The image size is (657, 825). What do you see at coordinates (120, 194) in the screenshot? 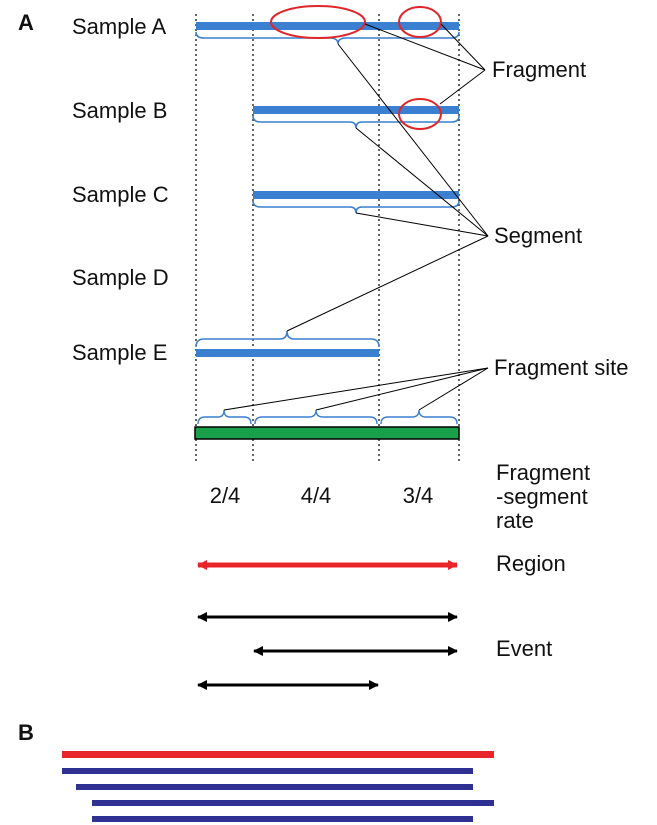
I see `sample-c-label: Sample C` at bounding box center [120, 194].